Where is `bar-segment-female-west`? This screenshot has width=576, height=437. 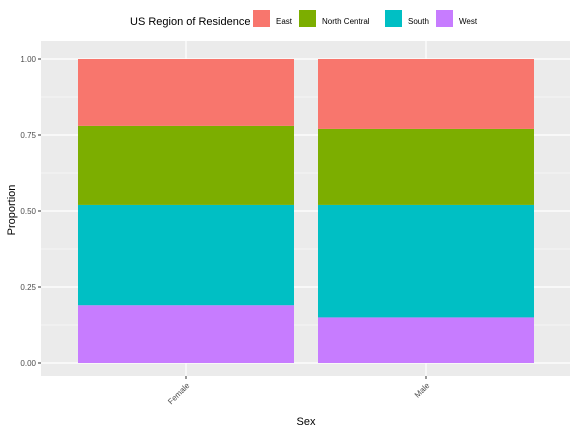
bar-segment-female-west is located at coordinates (186, 334).